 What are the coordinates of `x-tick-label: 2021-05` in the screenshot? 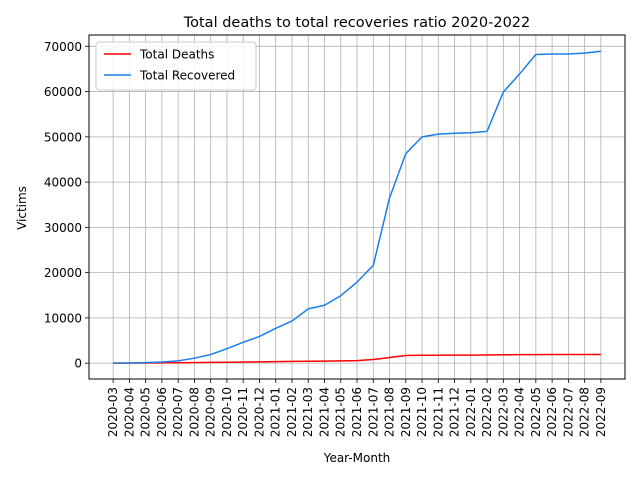 It's located at (341, 412).